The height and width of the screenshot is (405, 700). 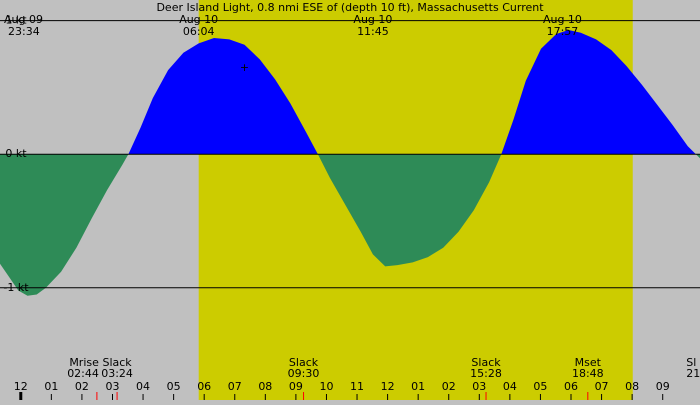 What do you see at coordinates (588, 362) in the screenshot?
I see `event-name: Mset` at bounding box center [588, 362].